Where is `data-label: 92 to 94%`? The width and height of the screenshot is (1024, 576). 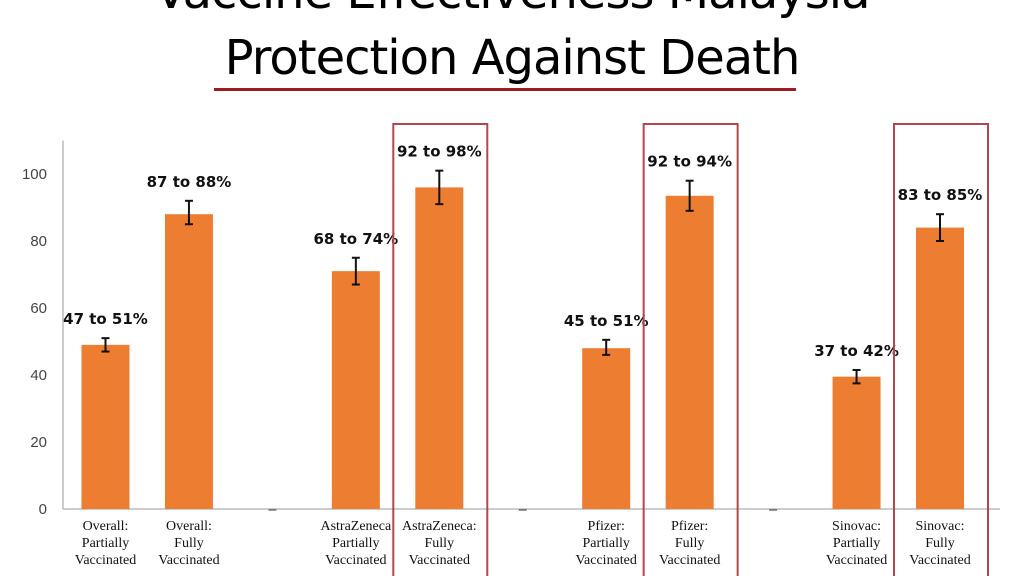 data-label: 92 to 94% is located at coordinates (689, 162).